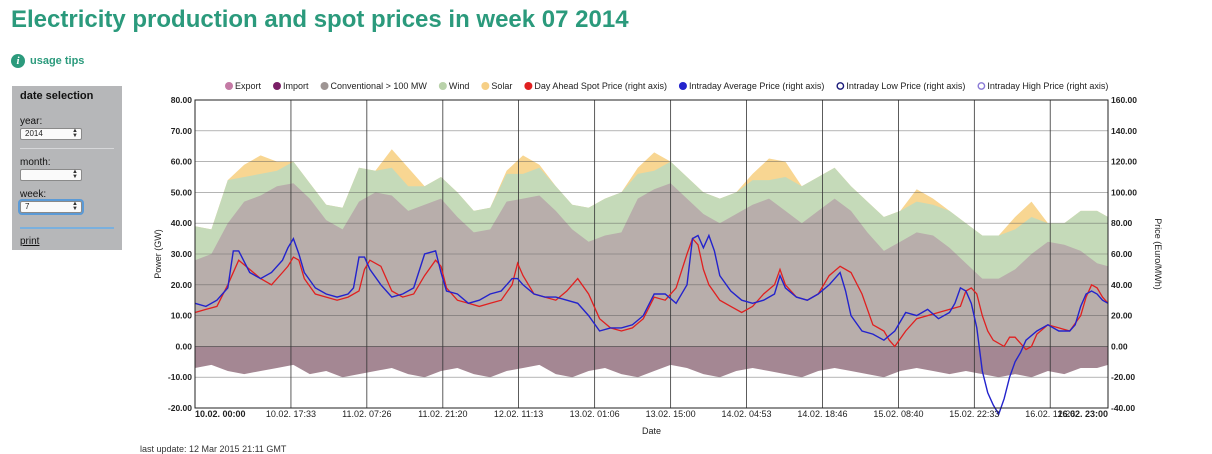 Image resolution: width=1212 pixels, height=454 pixels. What do you see at coordinates (35, 162) in the screenshot?
I see `month-label: month:` at bounding box center [35, 162].